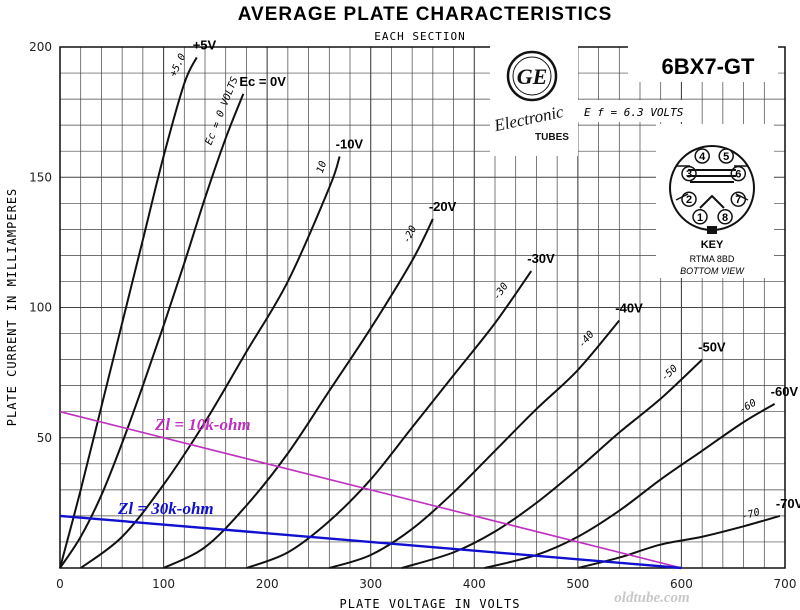 The height and width of the screenshot is (610, 800). Describe the element at coordinates (712, 271) in the screenshot. I see `view-label: BOTTOM VIEW` at that location.